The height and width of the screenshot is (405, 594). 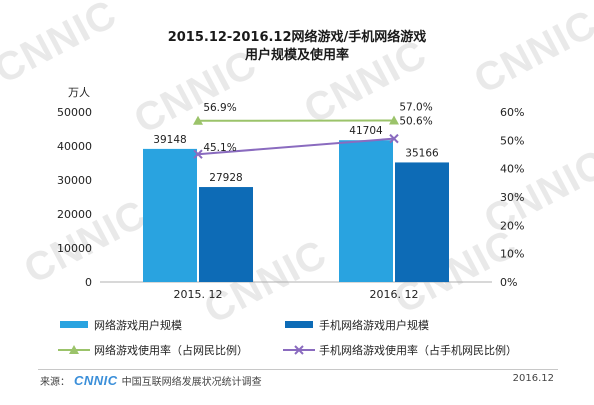 I want to click on y-left-tick-label: 50000, so click(x=74, y=112).